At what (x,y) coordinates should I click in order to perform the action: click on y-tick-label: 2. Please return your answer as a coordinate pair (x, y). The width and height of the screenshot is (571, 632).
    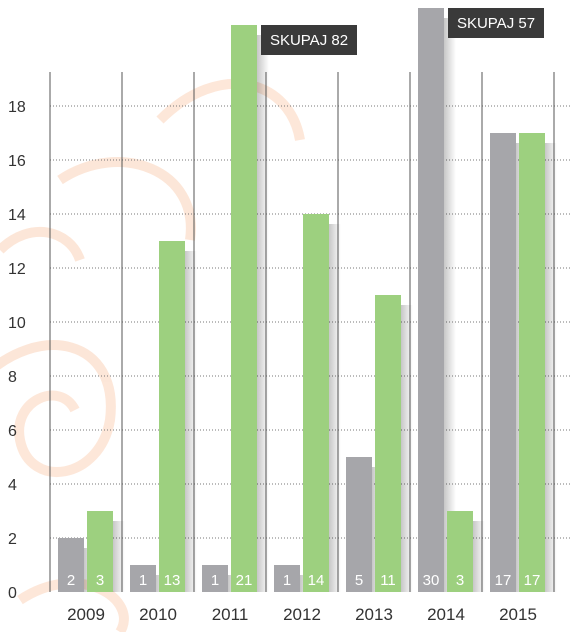
    Looking at the image, I should click on (12, 539).